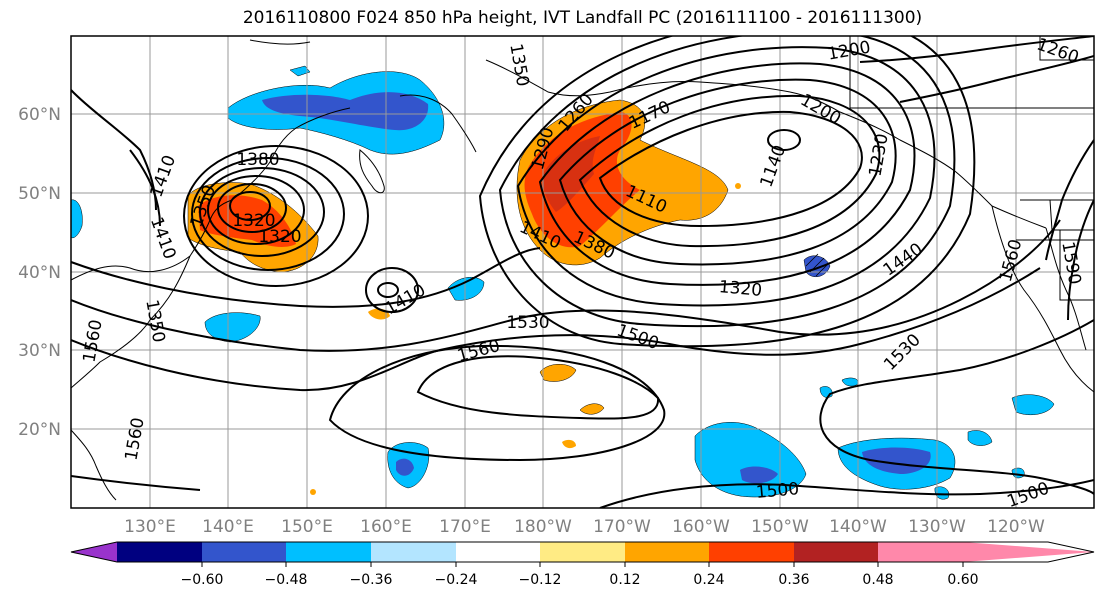 This screenshot has width=1105, height=601. I want to click on lat-label: 40°N, so click(39, 273).